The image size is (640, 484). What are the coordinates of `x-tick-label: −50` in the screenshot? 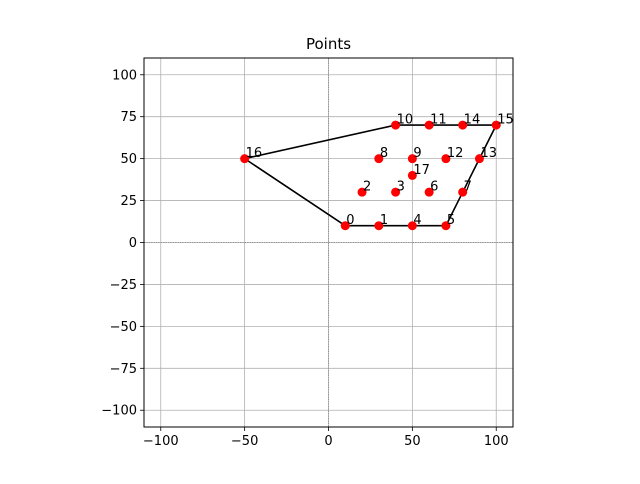 It's located at (244, 441).